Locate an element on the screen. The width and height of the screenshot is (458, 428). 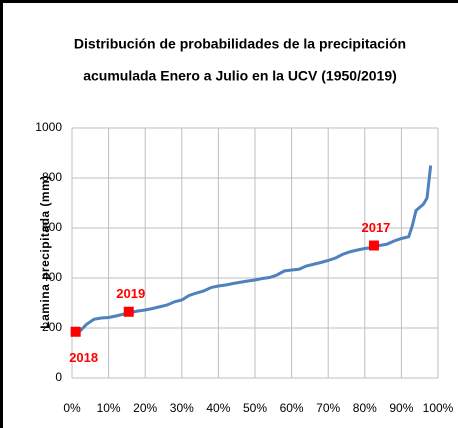
x-tick-label: 70% is located at coordinates (328, 408).